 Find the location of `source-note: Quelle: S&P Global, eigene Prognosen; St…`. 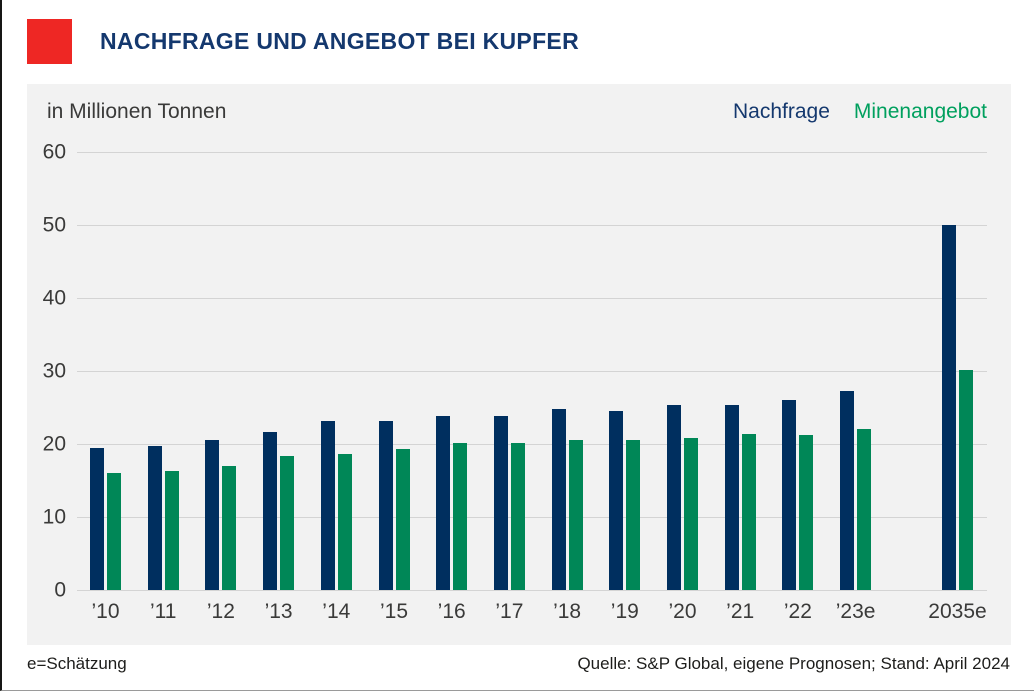

source-note: Quelle: S&P Global, eigene Prognosen; St… is located at coordinates (793, 663).